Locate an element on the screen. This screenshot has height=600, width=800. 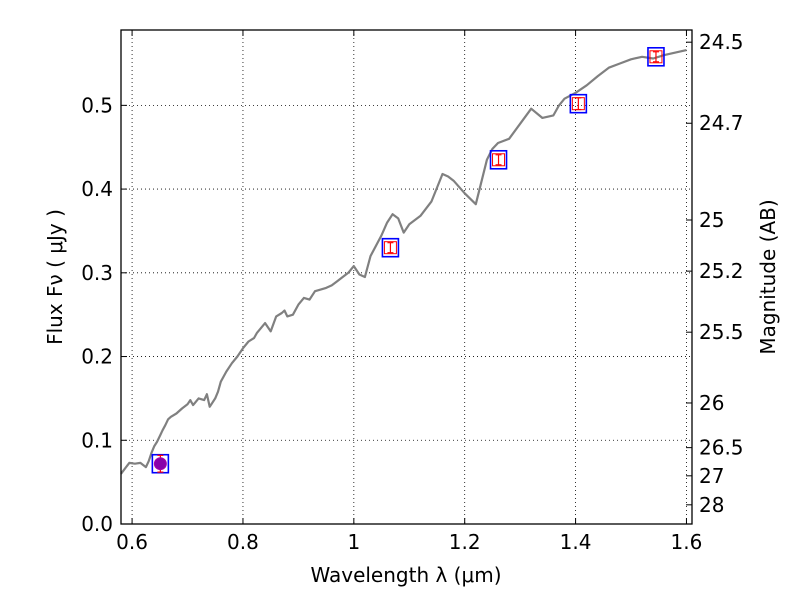
y-tick-label: 0.1 is located at coordinates (97, 440).